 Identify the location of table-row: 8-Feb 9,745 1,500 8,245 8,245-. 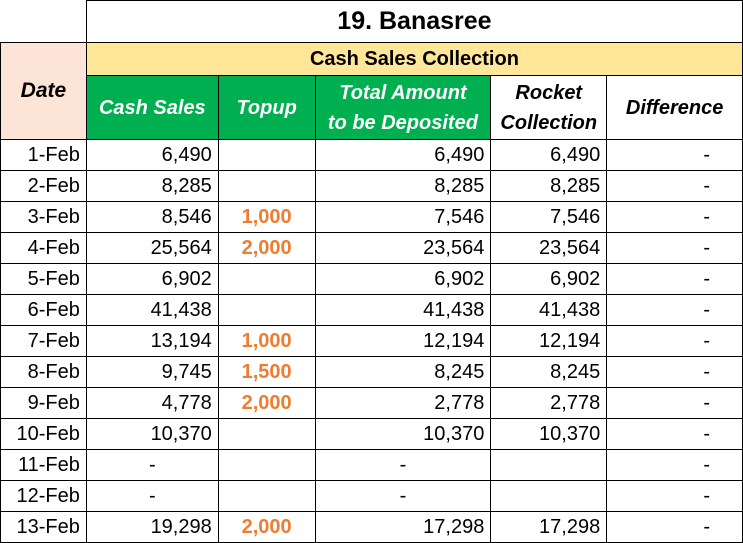
(371, 372).